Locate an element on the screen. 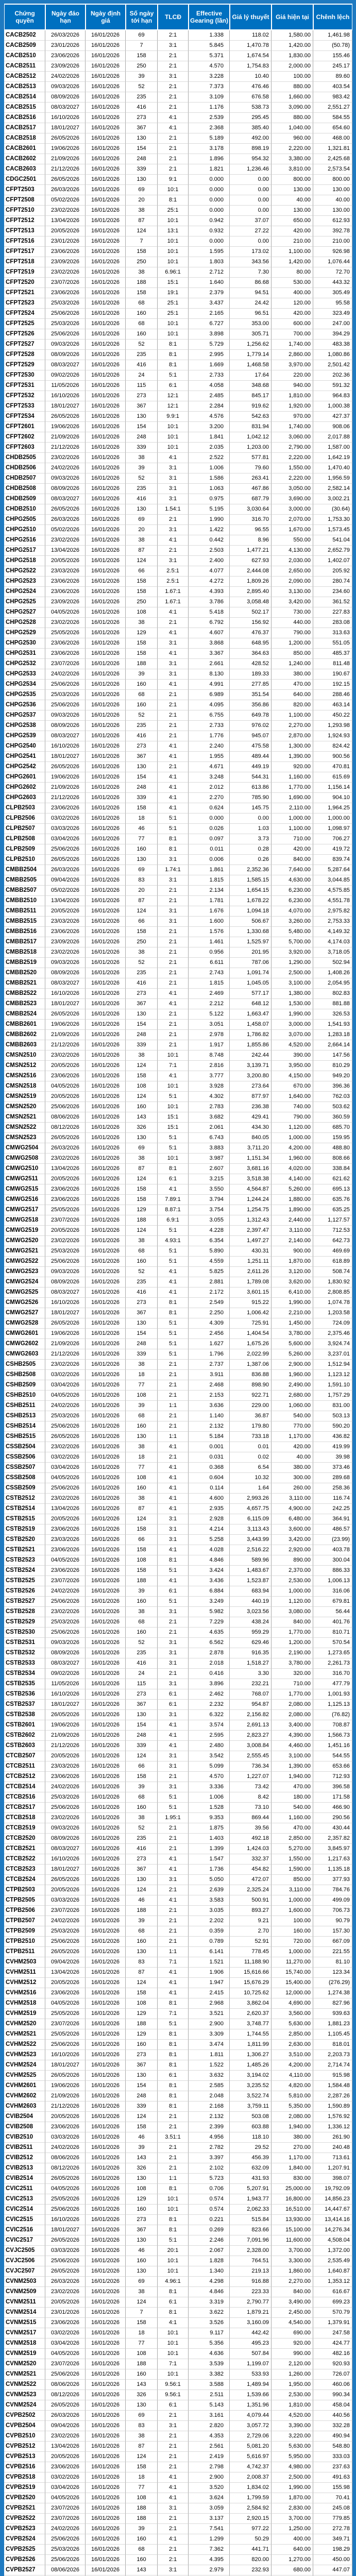  cell-days: 38 is located at coordinates (142, 1447).